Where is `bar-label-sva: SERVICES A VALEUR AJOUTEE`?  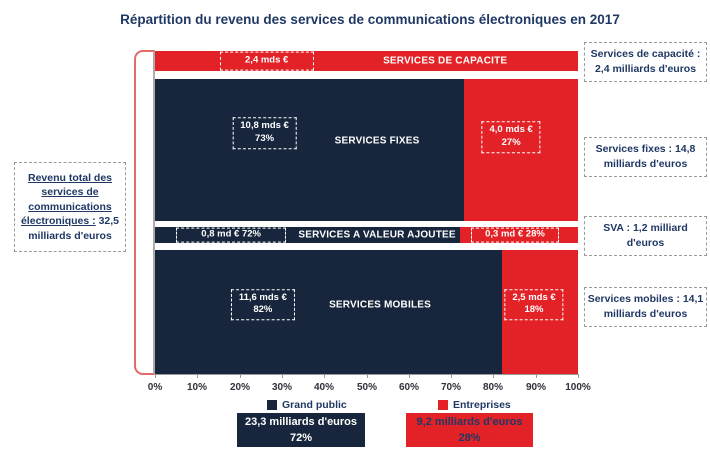 bar-label-sva: SERVICES A VALEUR AJOUTEE is located at coordinates (377, 235).